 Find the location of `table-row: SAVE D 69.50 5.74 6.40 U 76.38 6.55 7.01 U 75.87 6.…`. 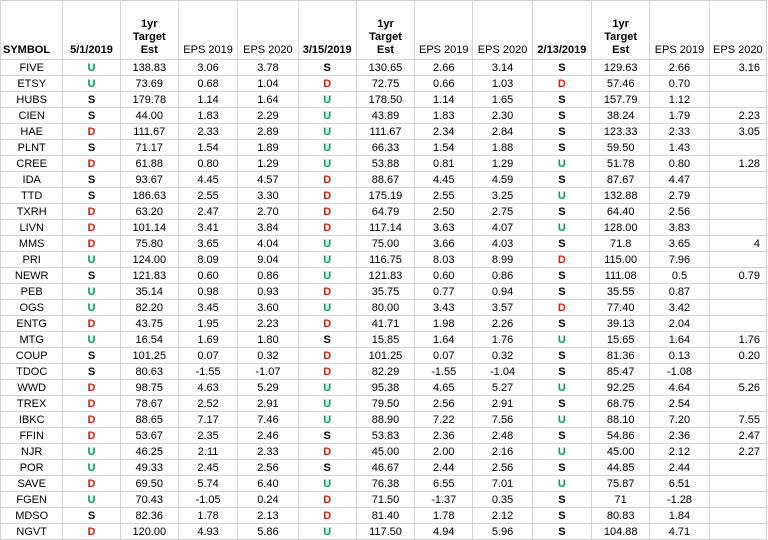

table-row: SAVE D 69.50 5.74 6.40 U 76.38 6.55 7.01 U 75.87 6.… is located at coordinates (384, 483).